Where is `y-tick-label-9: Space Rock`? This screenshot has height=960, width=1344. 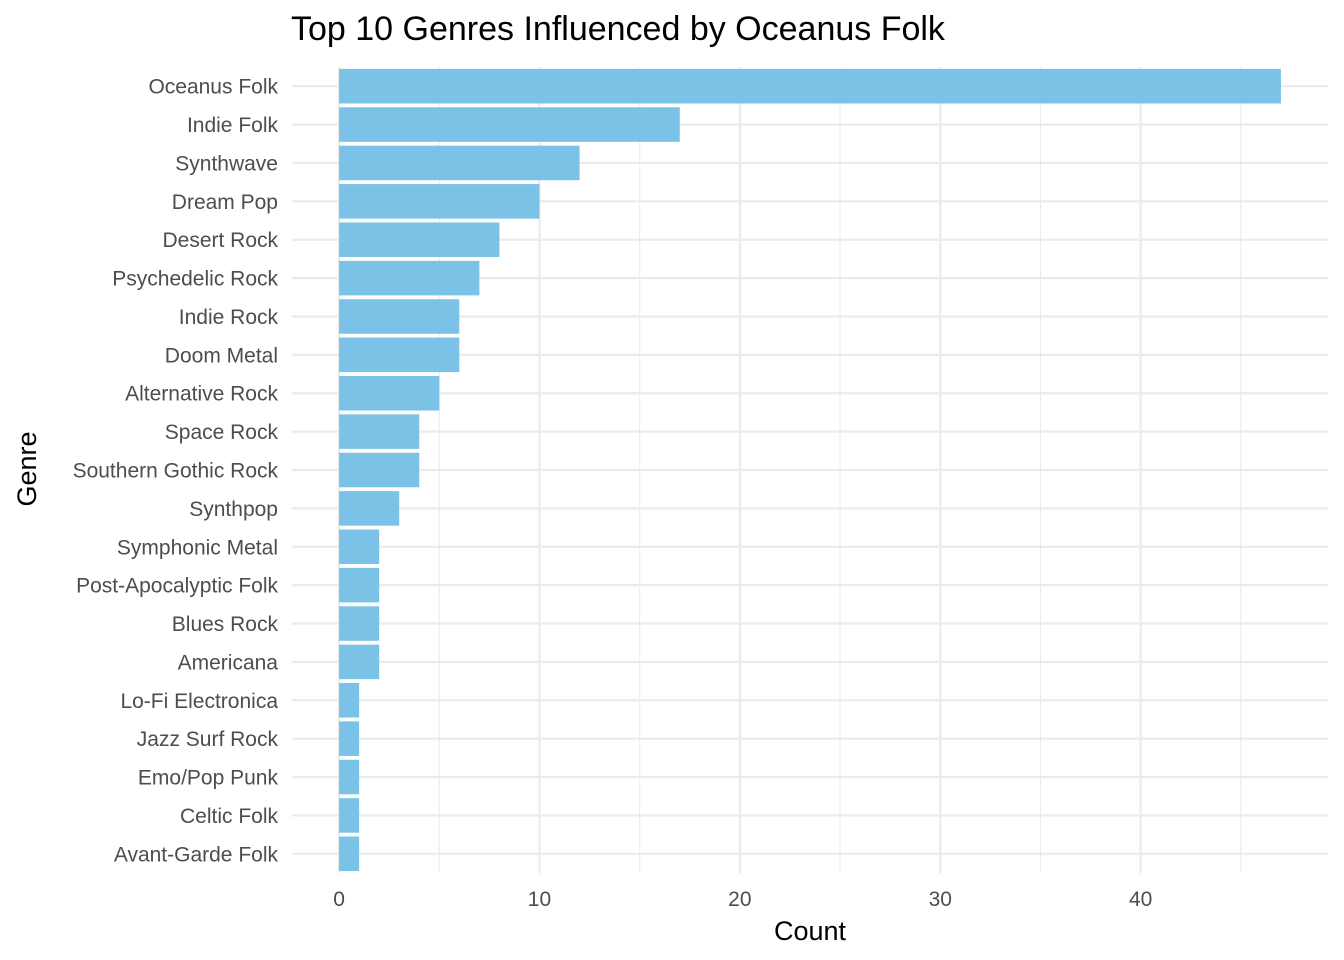
y-tick-label-9: Space Rock is located at coordinates (222, 432).